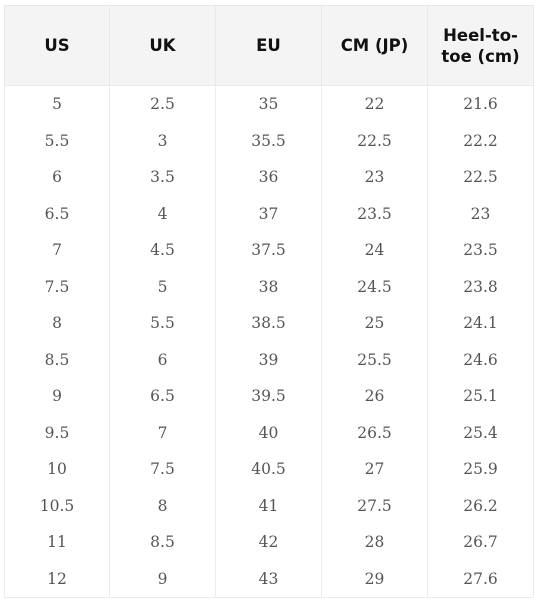 Image resolution: width=536 pixels, height=611 pixels. Describe the element at coordinates (374, 323) in the screenshot. I see `cell-cm-jp: 25` at that location.